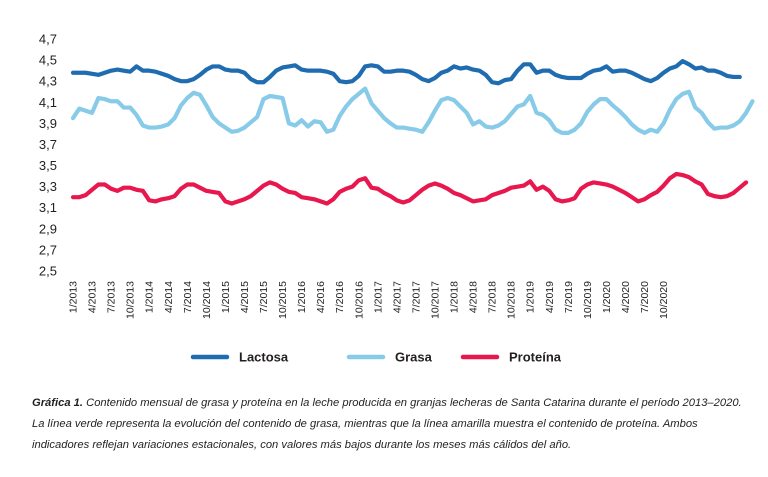 This screenshot has height=477, width=768. I want to click on y-tick-label: 4,3, so click(48, 81).